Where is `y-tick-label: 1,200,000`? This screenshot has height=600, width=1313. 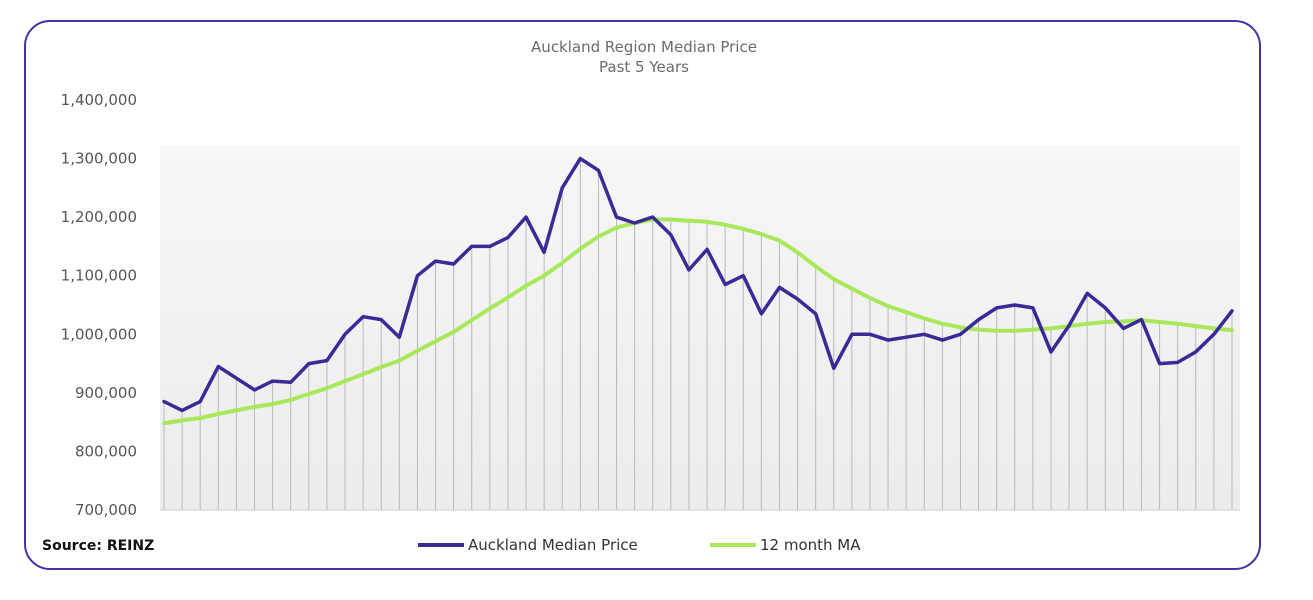
y-tick-label: 1,200,000 is located at coordinates (99, 217).